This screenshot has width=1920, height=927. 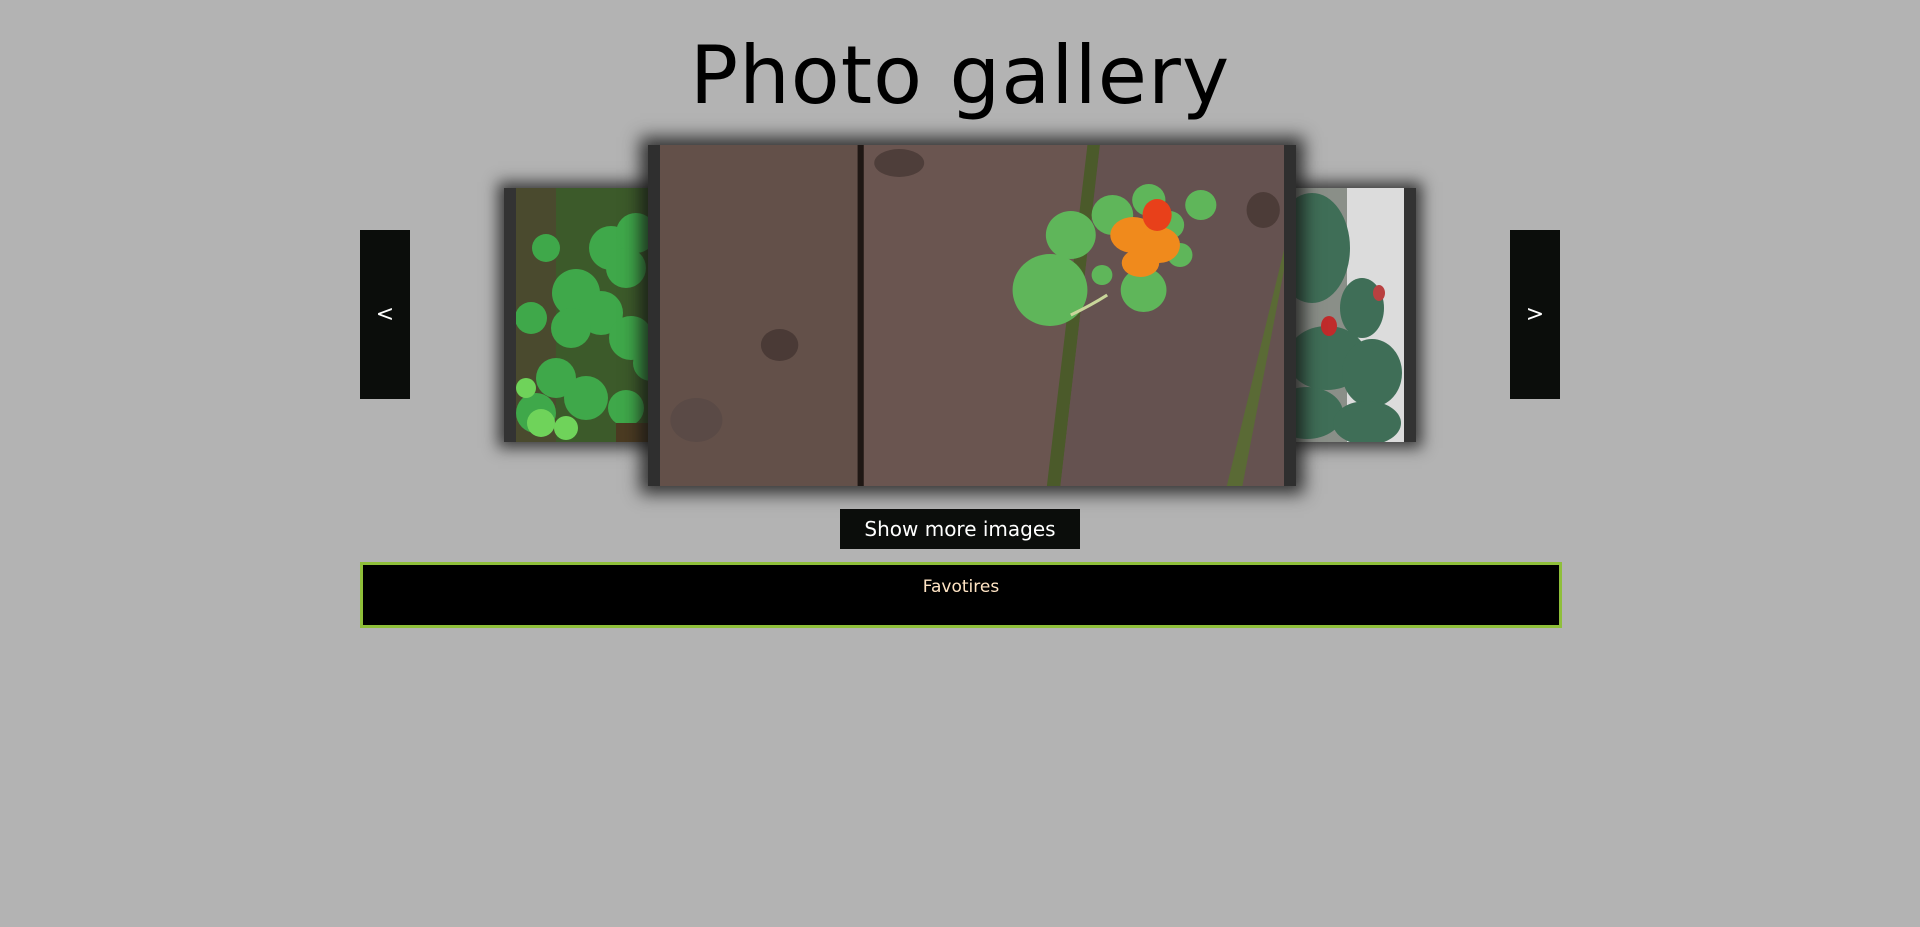 What do you see at coordinates (385, 314) in the screenshot?
I see `prev-button: <` at bounding box center [385, 314].